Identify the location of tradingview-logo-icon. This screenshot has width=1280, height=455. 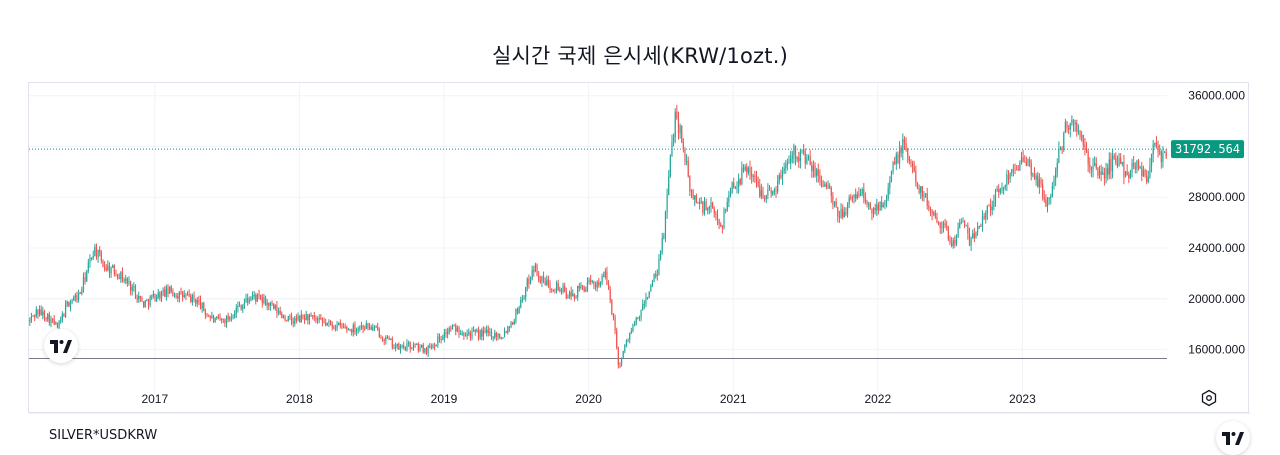
(61, 346).